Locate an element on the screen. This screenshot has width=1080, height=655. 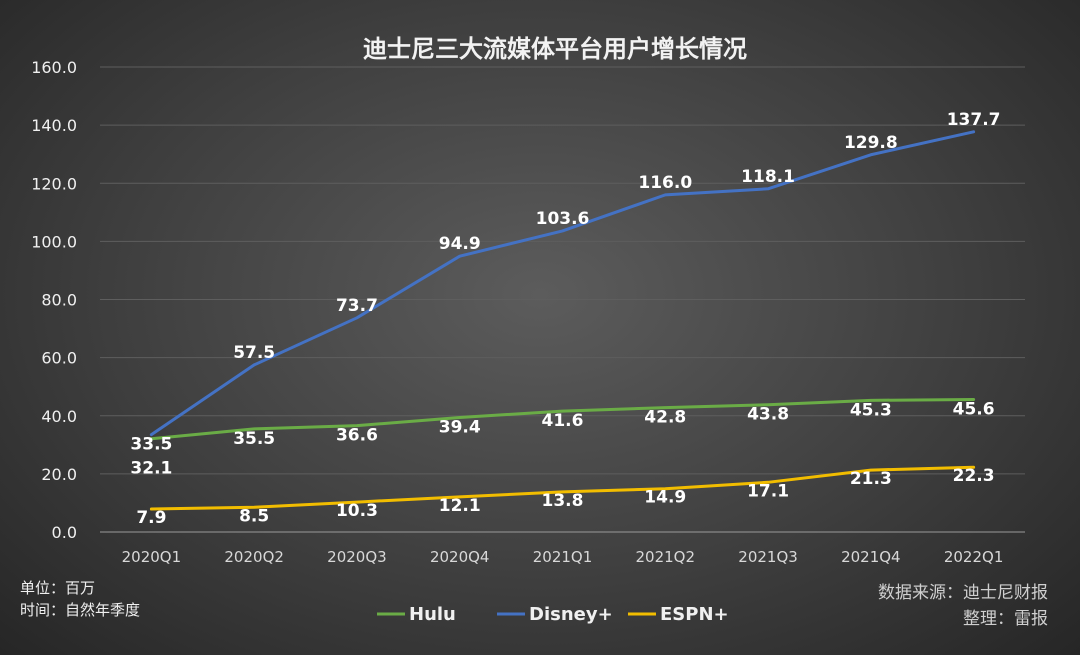
x-tick-label: 2021Q3 is located at coordinates (768, 557).